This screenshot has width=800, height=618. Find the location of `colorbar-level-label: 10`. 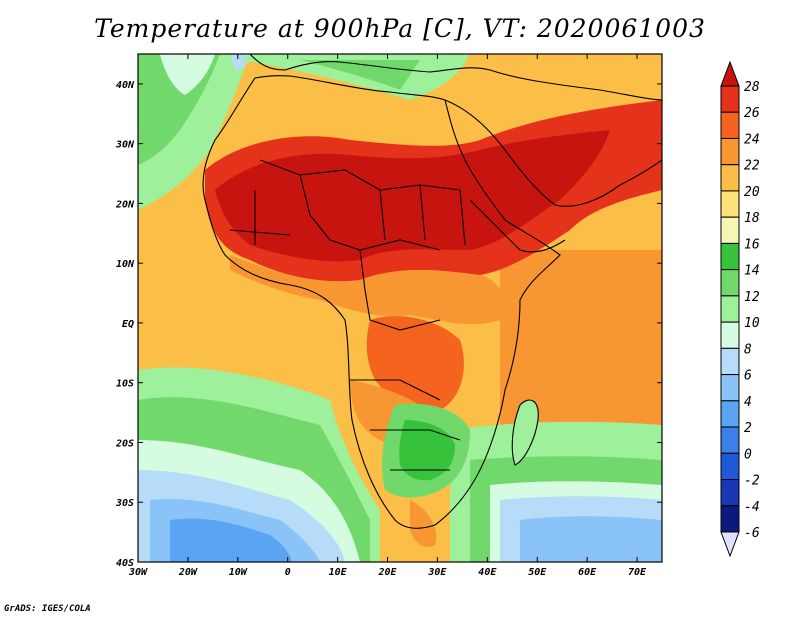

colorbar-level-label: 10 is located at coordinates (752, 323).